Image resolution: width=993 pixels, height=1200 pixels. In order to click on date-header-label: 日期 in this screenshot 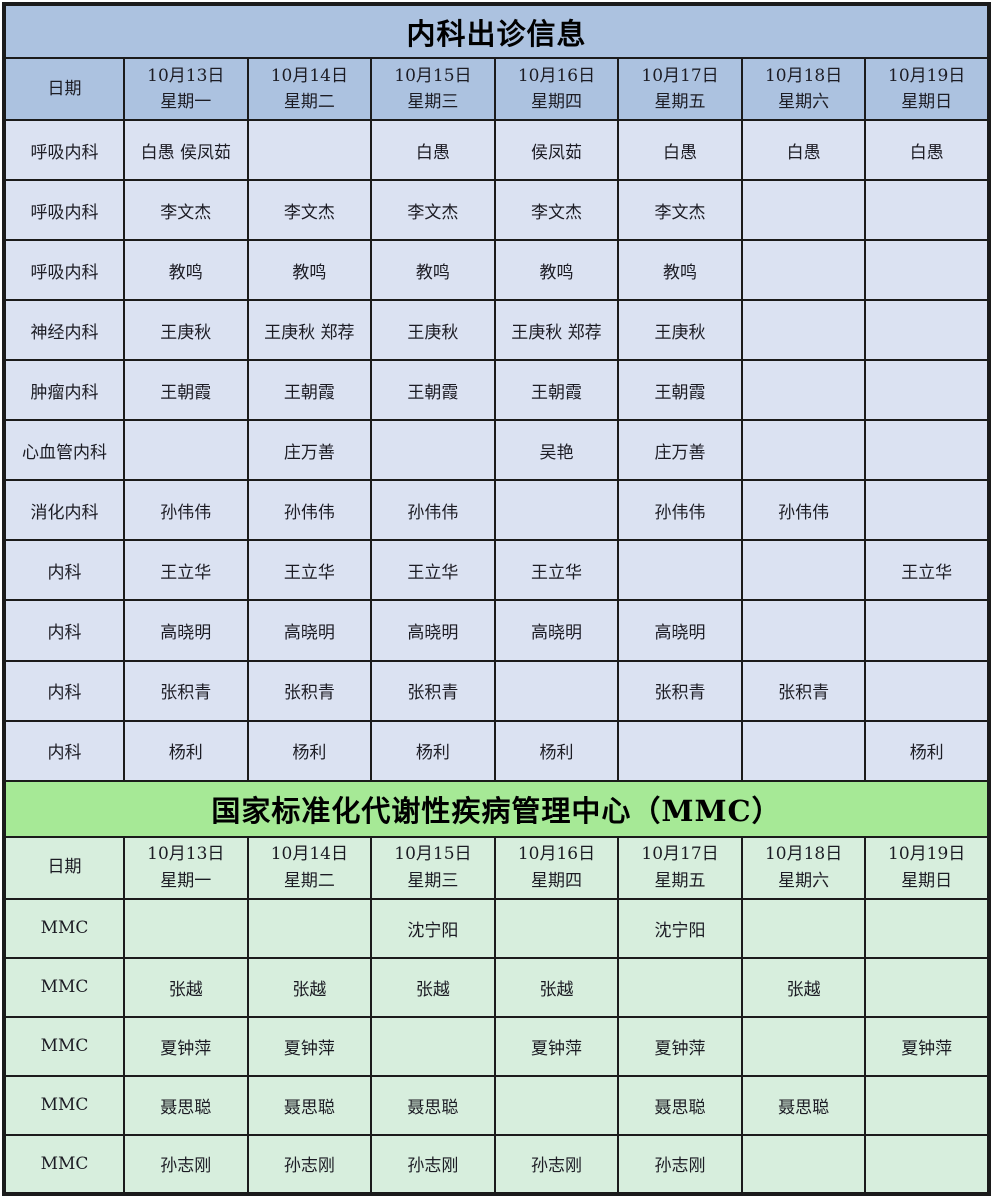, I will do `click(64, 89)`.